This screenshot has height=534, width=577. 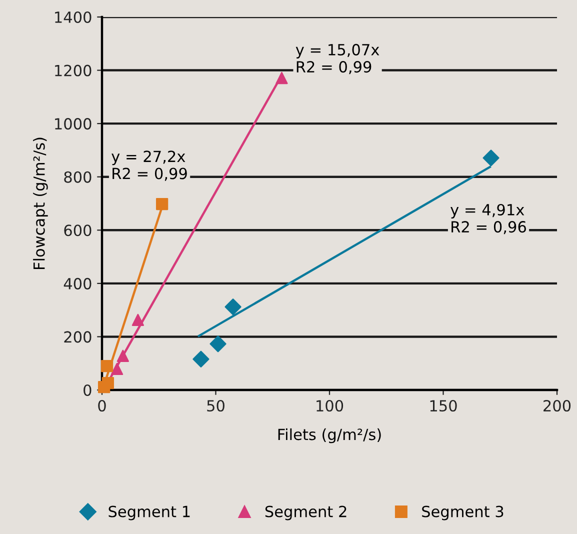 What do you see at coordinates (78, 230) in the screenshot?
I see `y-tick-label: 600` at bounding box center [78, 230].